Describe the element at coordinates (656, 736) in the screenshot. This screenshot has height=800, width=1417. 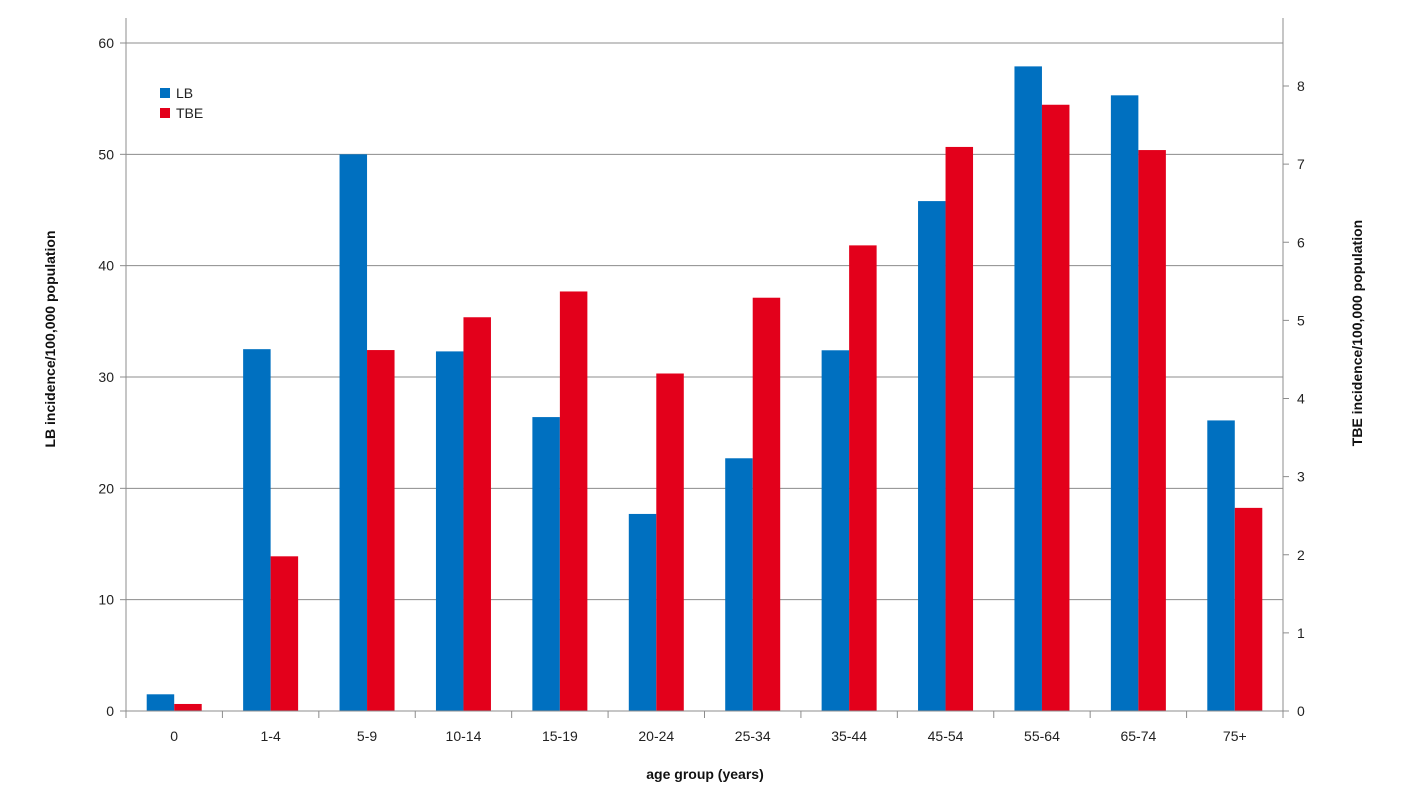
I see `x-tick-label: 20-24` at that location.